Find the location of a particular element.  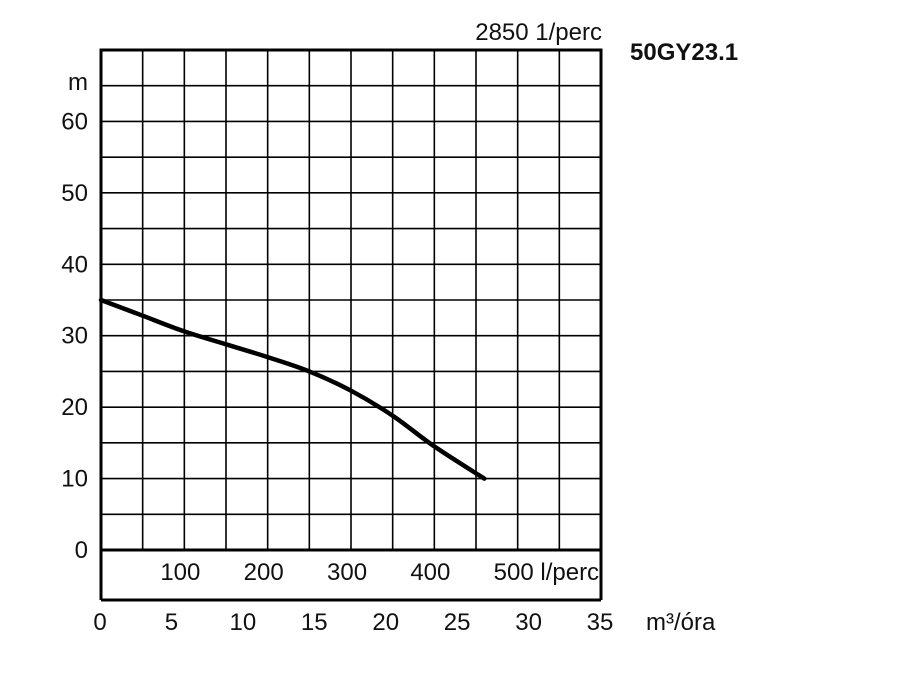

x-lpm-tick-label: 300 is located at coordinates (347, 572).